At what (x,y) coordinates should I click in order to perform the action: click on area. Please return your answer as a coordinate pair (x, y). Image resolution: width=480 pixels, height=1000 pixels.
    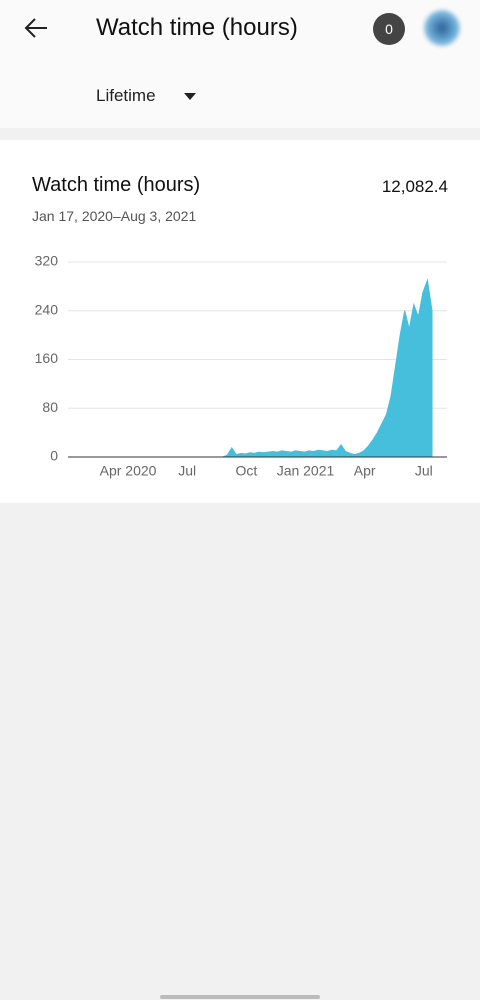
    Looking at the image, I should click on (250, 368).